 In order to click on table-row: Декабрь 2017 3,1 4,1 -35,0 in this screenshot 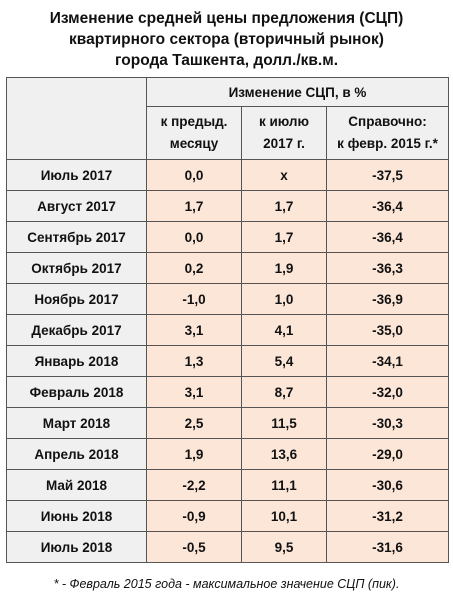, I will do `click(228, 330)`.